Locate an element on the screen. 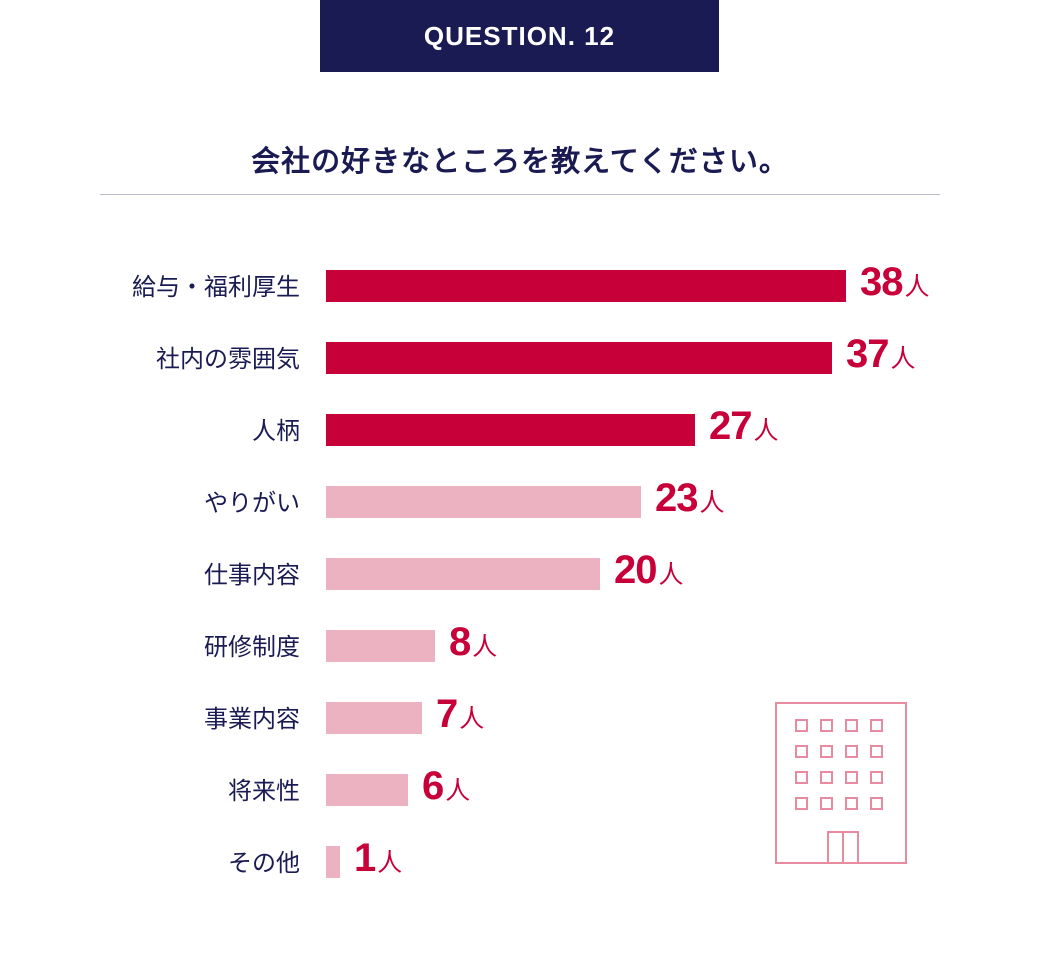 This screenshot has height=976, width=1040. value-label: 7人 is located at coordinates (460, 714).